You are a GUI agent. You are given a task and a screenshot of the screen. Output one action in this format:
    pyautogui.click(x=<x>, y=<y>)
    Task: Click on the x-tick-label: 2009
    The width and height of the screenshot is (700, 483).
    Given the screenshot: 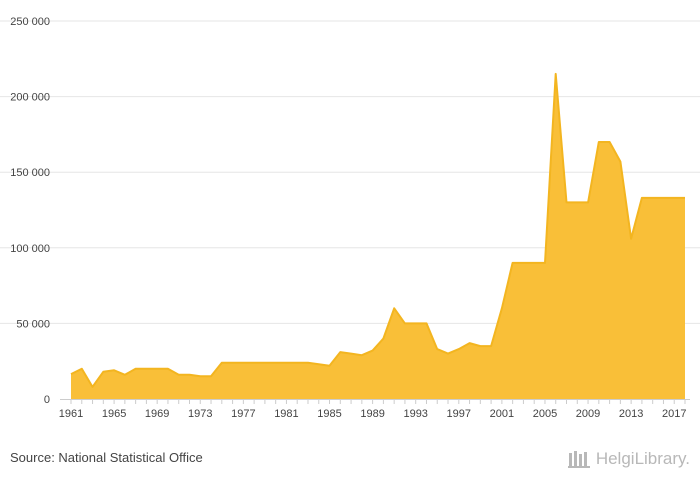 What is the action you would take?
    pyautogui.click(x=588, y=414)
    